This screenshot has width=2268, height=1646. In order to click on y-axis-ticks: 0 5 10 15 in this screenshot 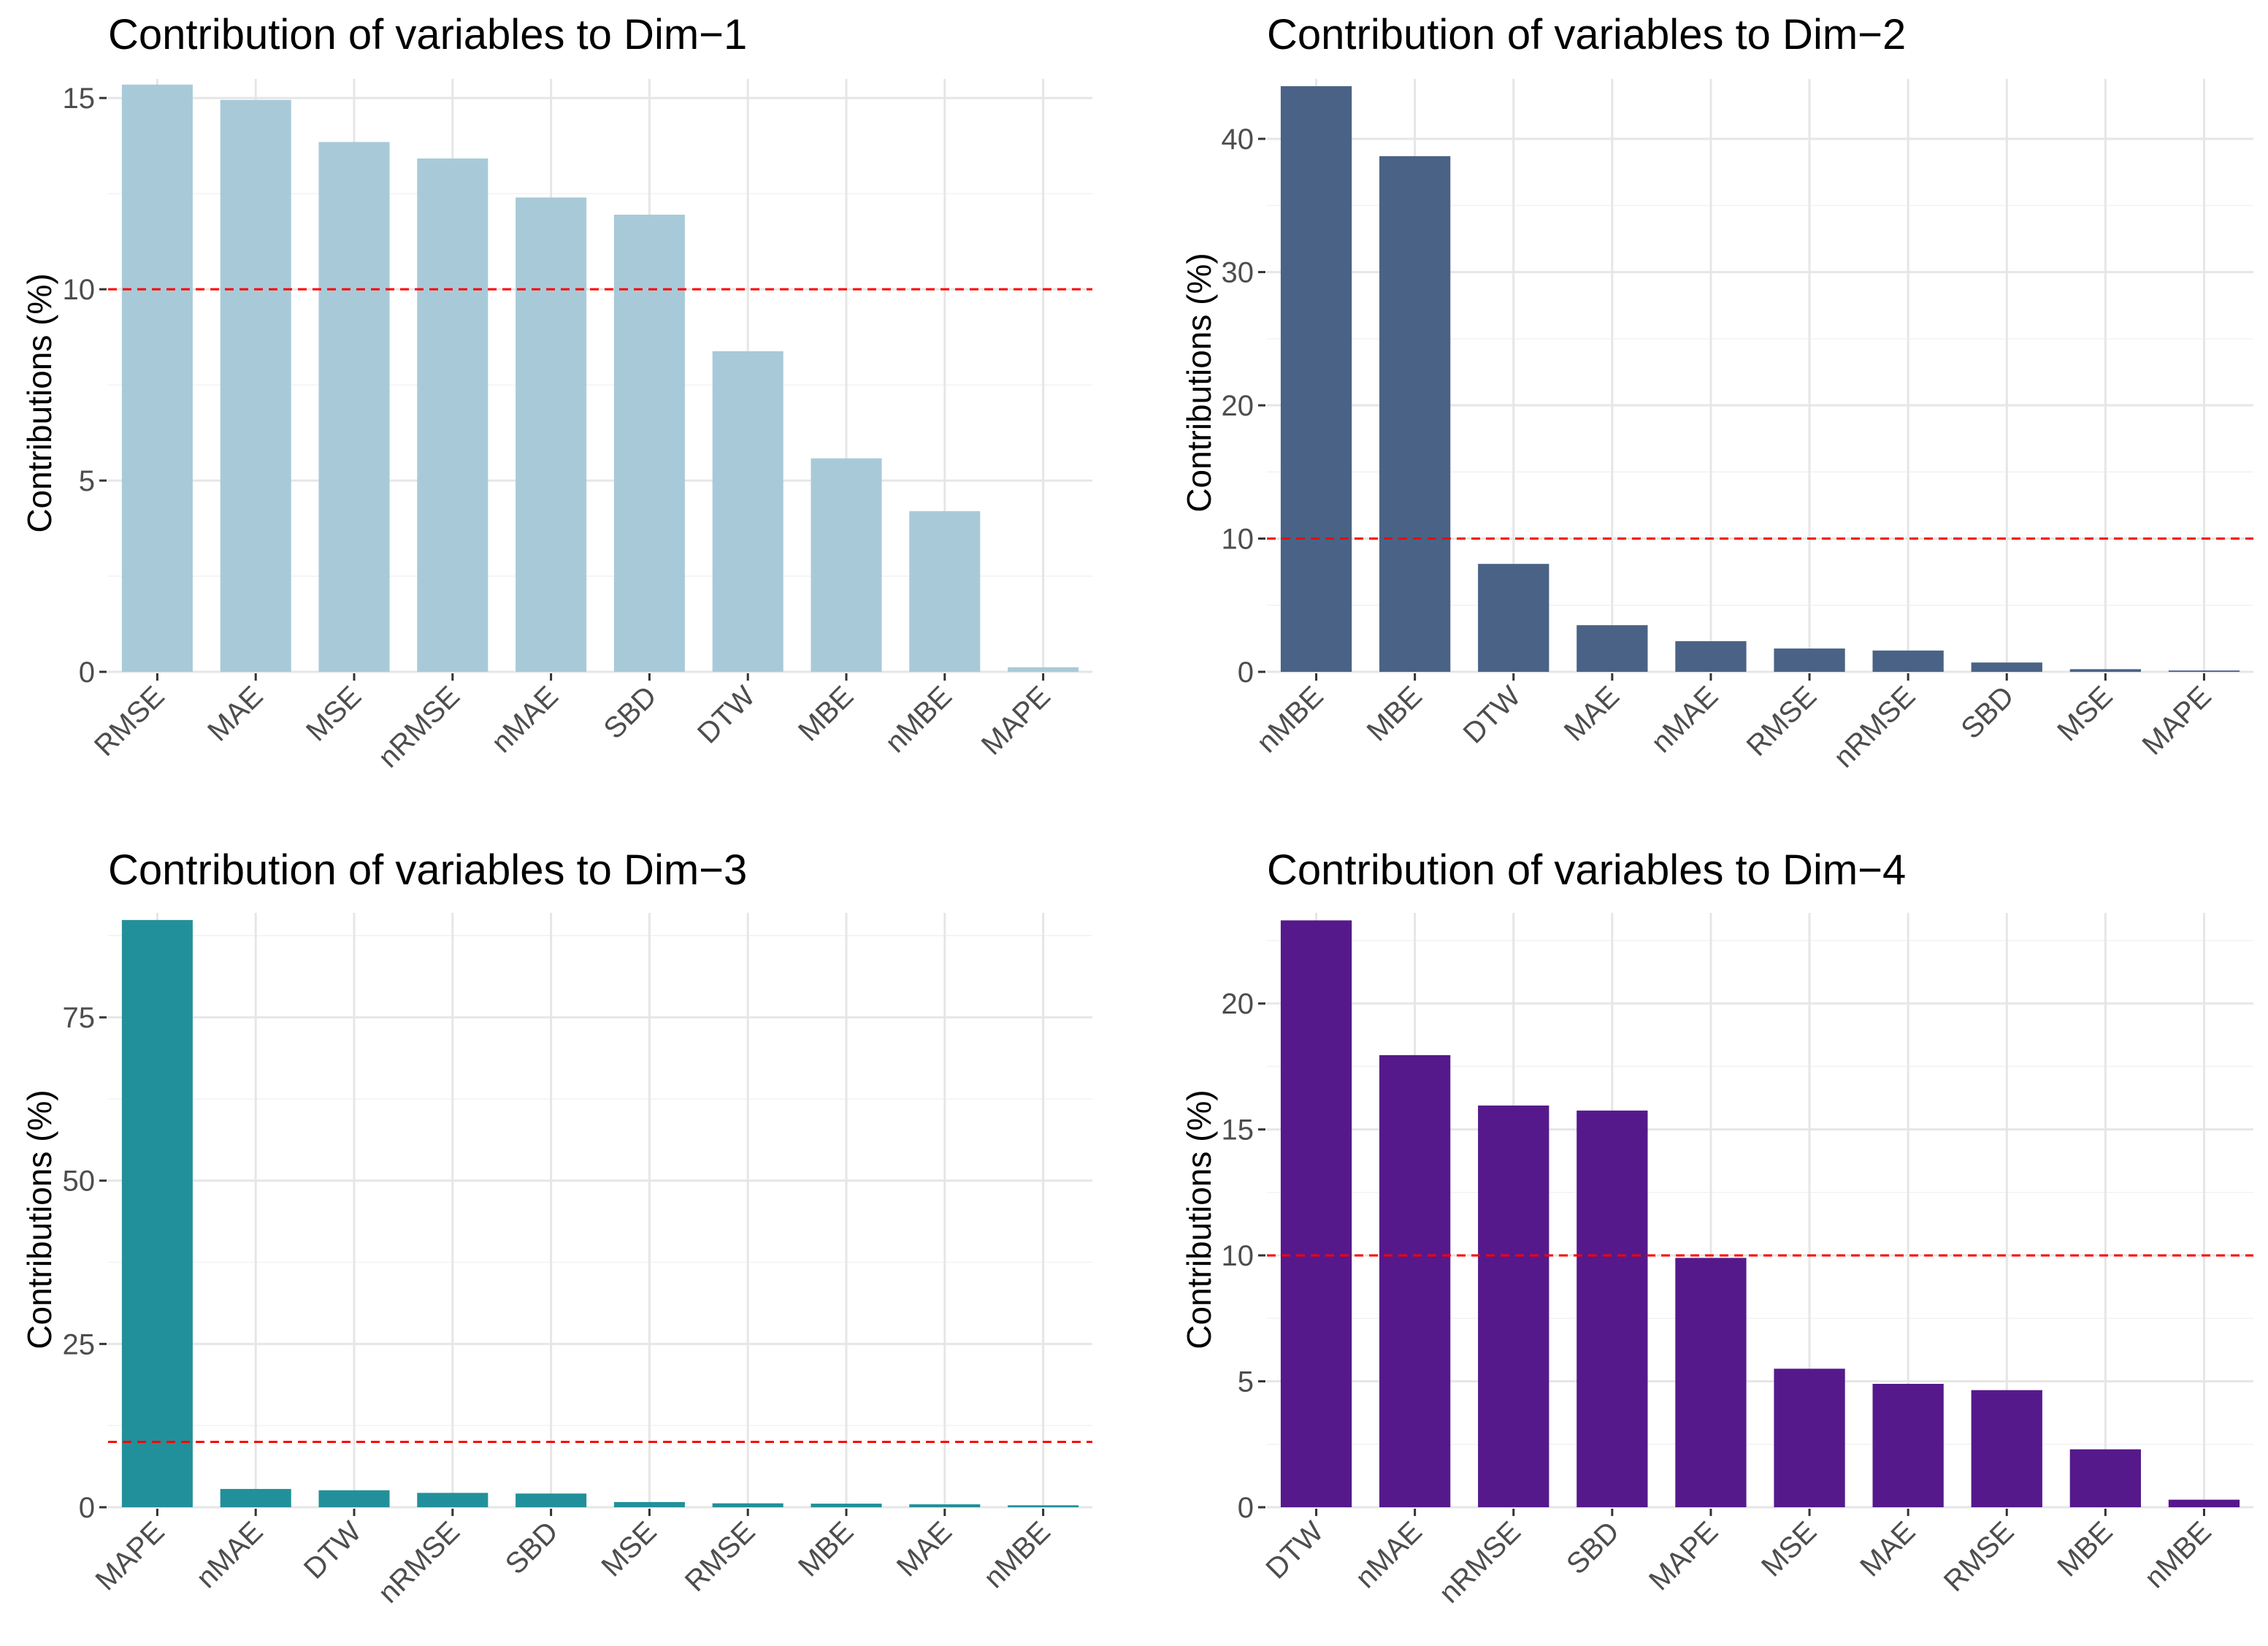, I will do `click(85, 386)`.